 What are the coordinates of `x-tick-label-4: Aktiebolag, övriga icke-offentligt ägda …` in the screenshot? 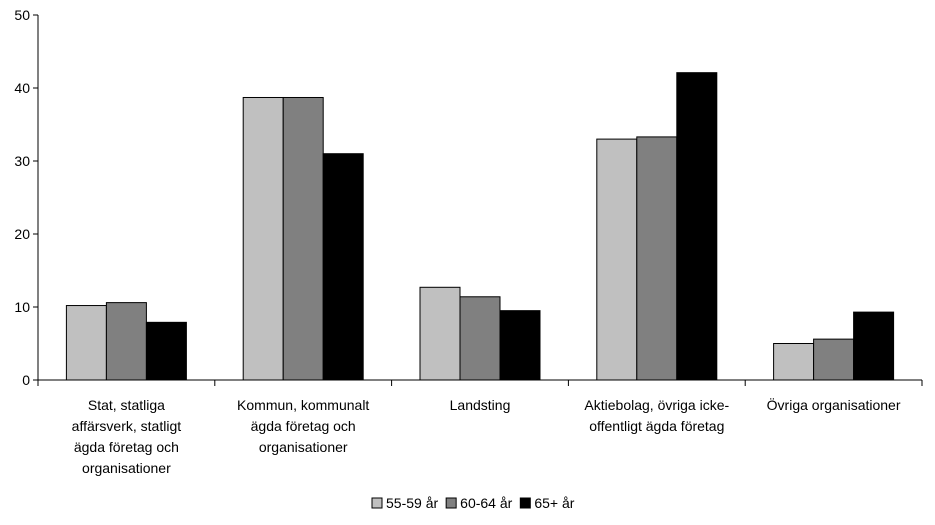 It's located at (656, 415).